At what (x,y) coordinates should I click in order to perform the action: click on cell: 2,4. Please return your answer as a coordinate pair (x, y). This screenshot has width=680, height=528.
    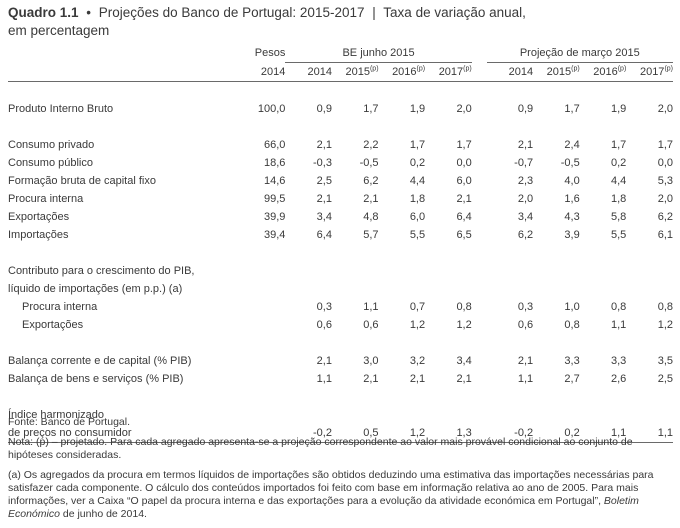
    Looking at the image, I should click on (572, 145).